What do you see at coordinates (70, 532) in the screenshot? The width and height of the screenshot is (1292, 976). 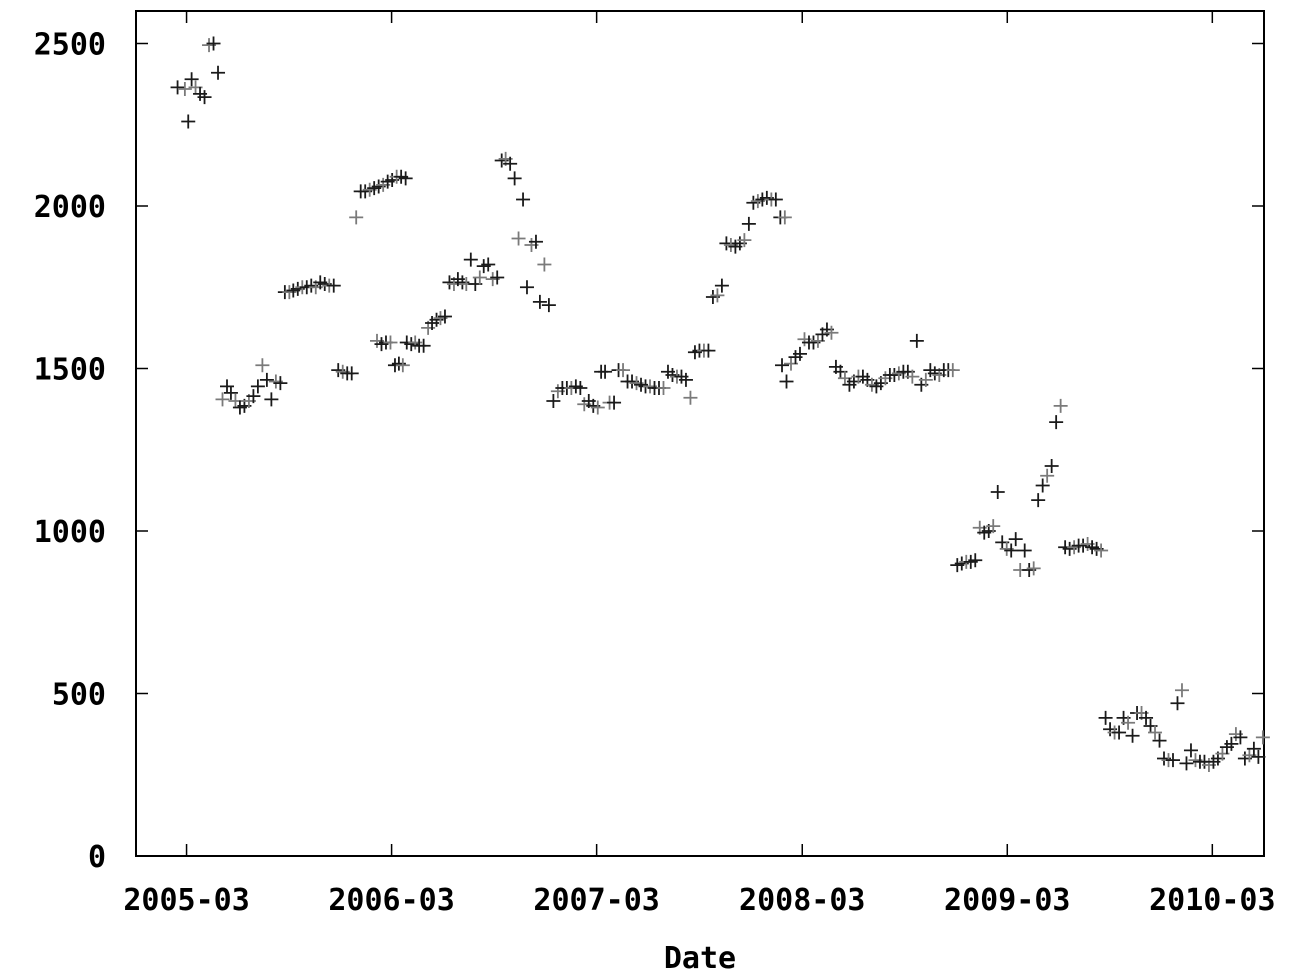 I see `y-tick-label: 1000` at bounding box center [70, 532].